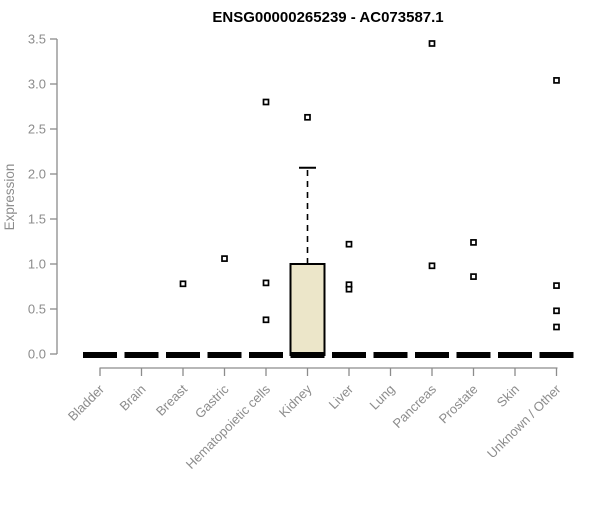 The image size is (600, 505). What do you see at coordinates (307, 117) in the screenshot?
I see `outlier-point-kidney` at bounding box center [307, 117].